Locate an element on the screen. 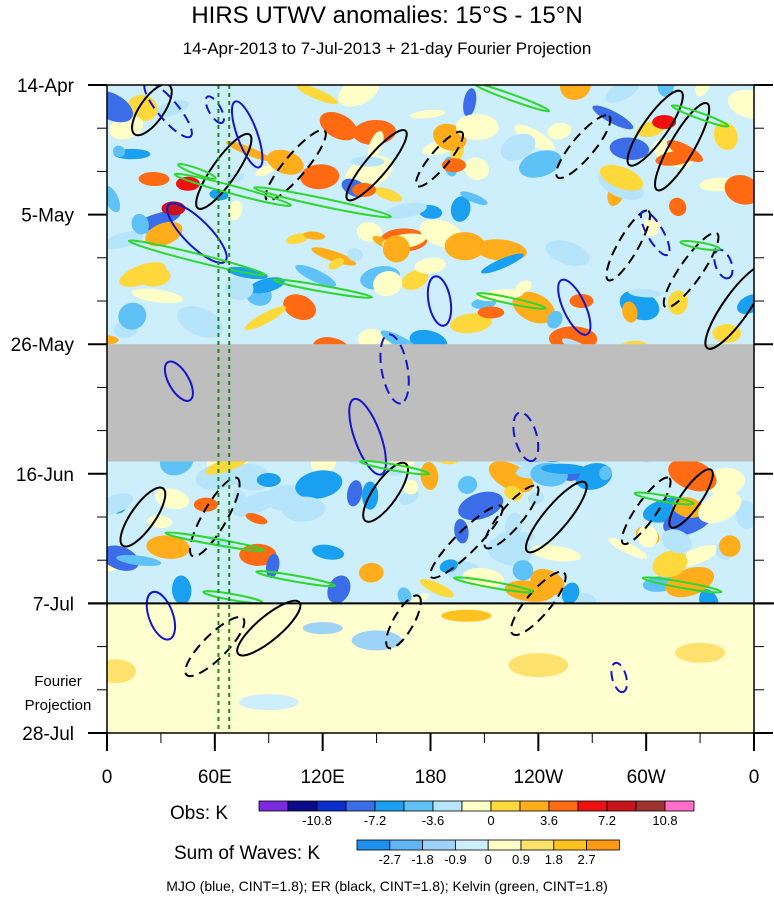 The width and height of the screenshot is (774, 899). x-tick-label: 60E is located at coordinates (215, 777).